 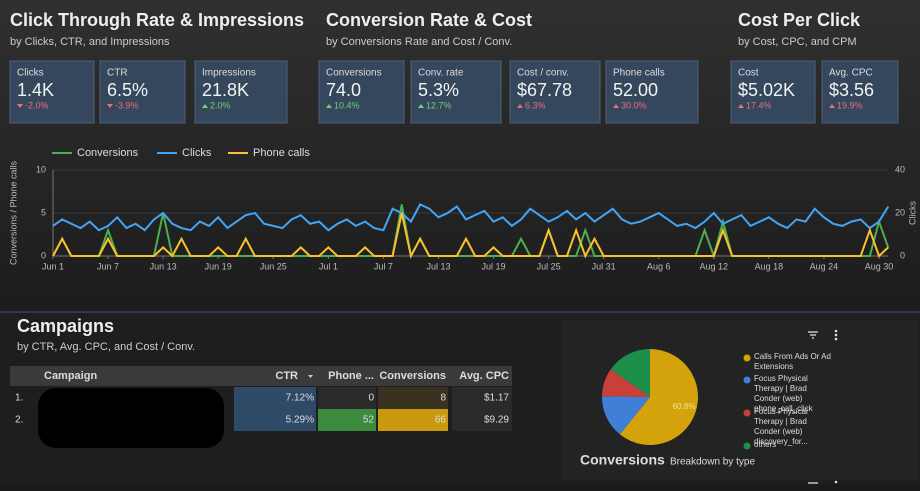 What do you see at coordinates (460, 487) in the screenshot?
I see `footer` at bounding box center [460, 487].